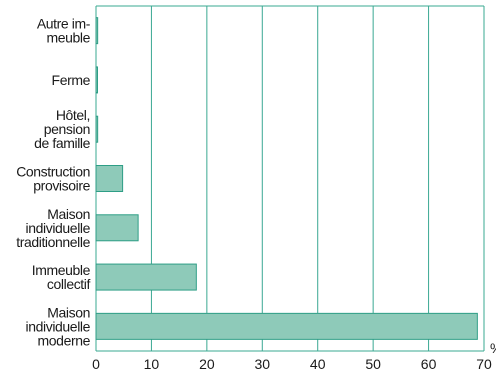 The width and height of the screenshot is (496, 377). Describe the element at coordinates (318, 364) in the screenshot. I see `x-tick-label-40: 40` at that location.